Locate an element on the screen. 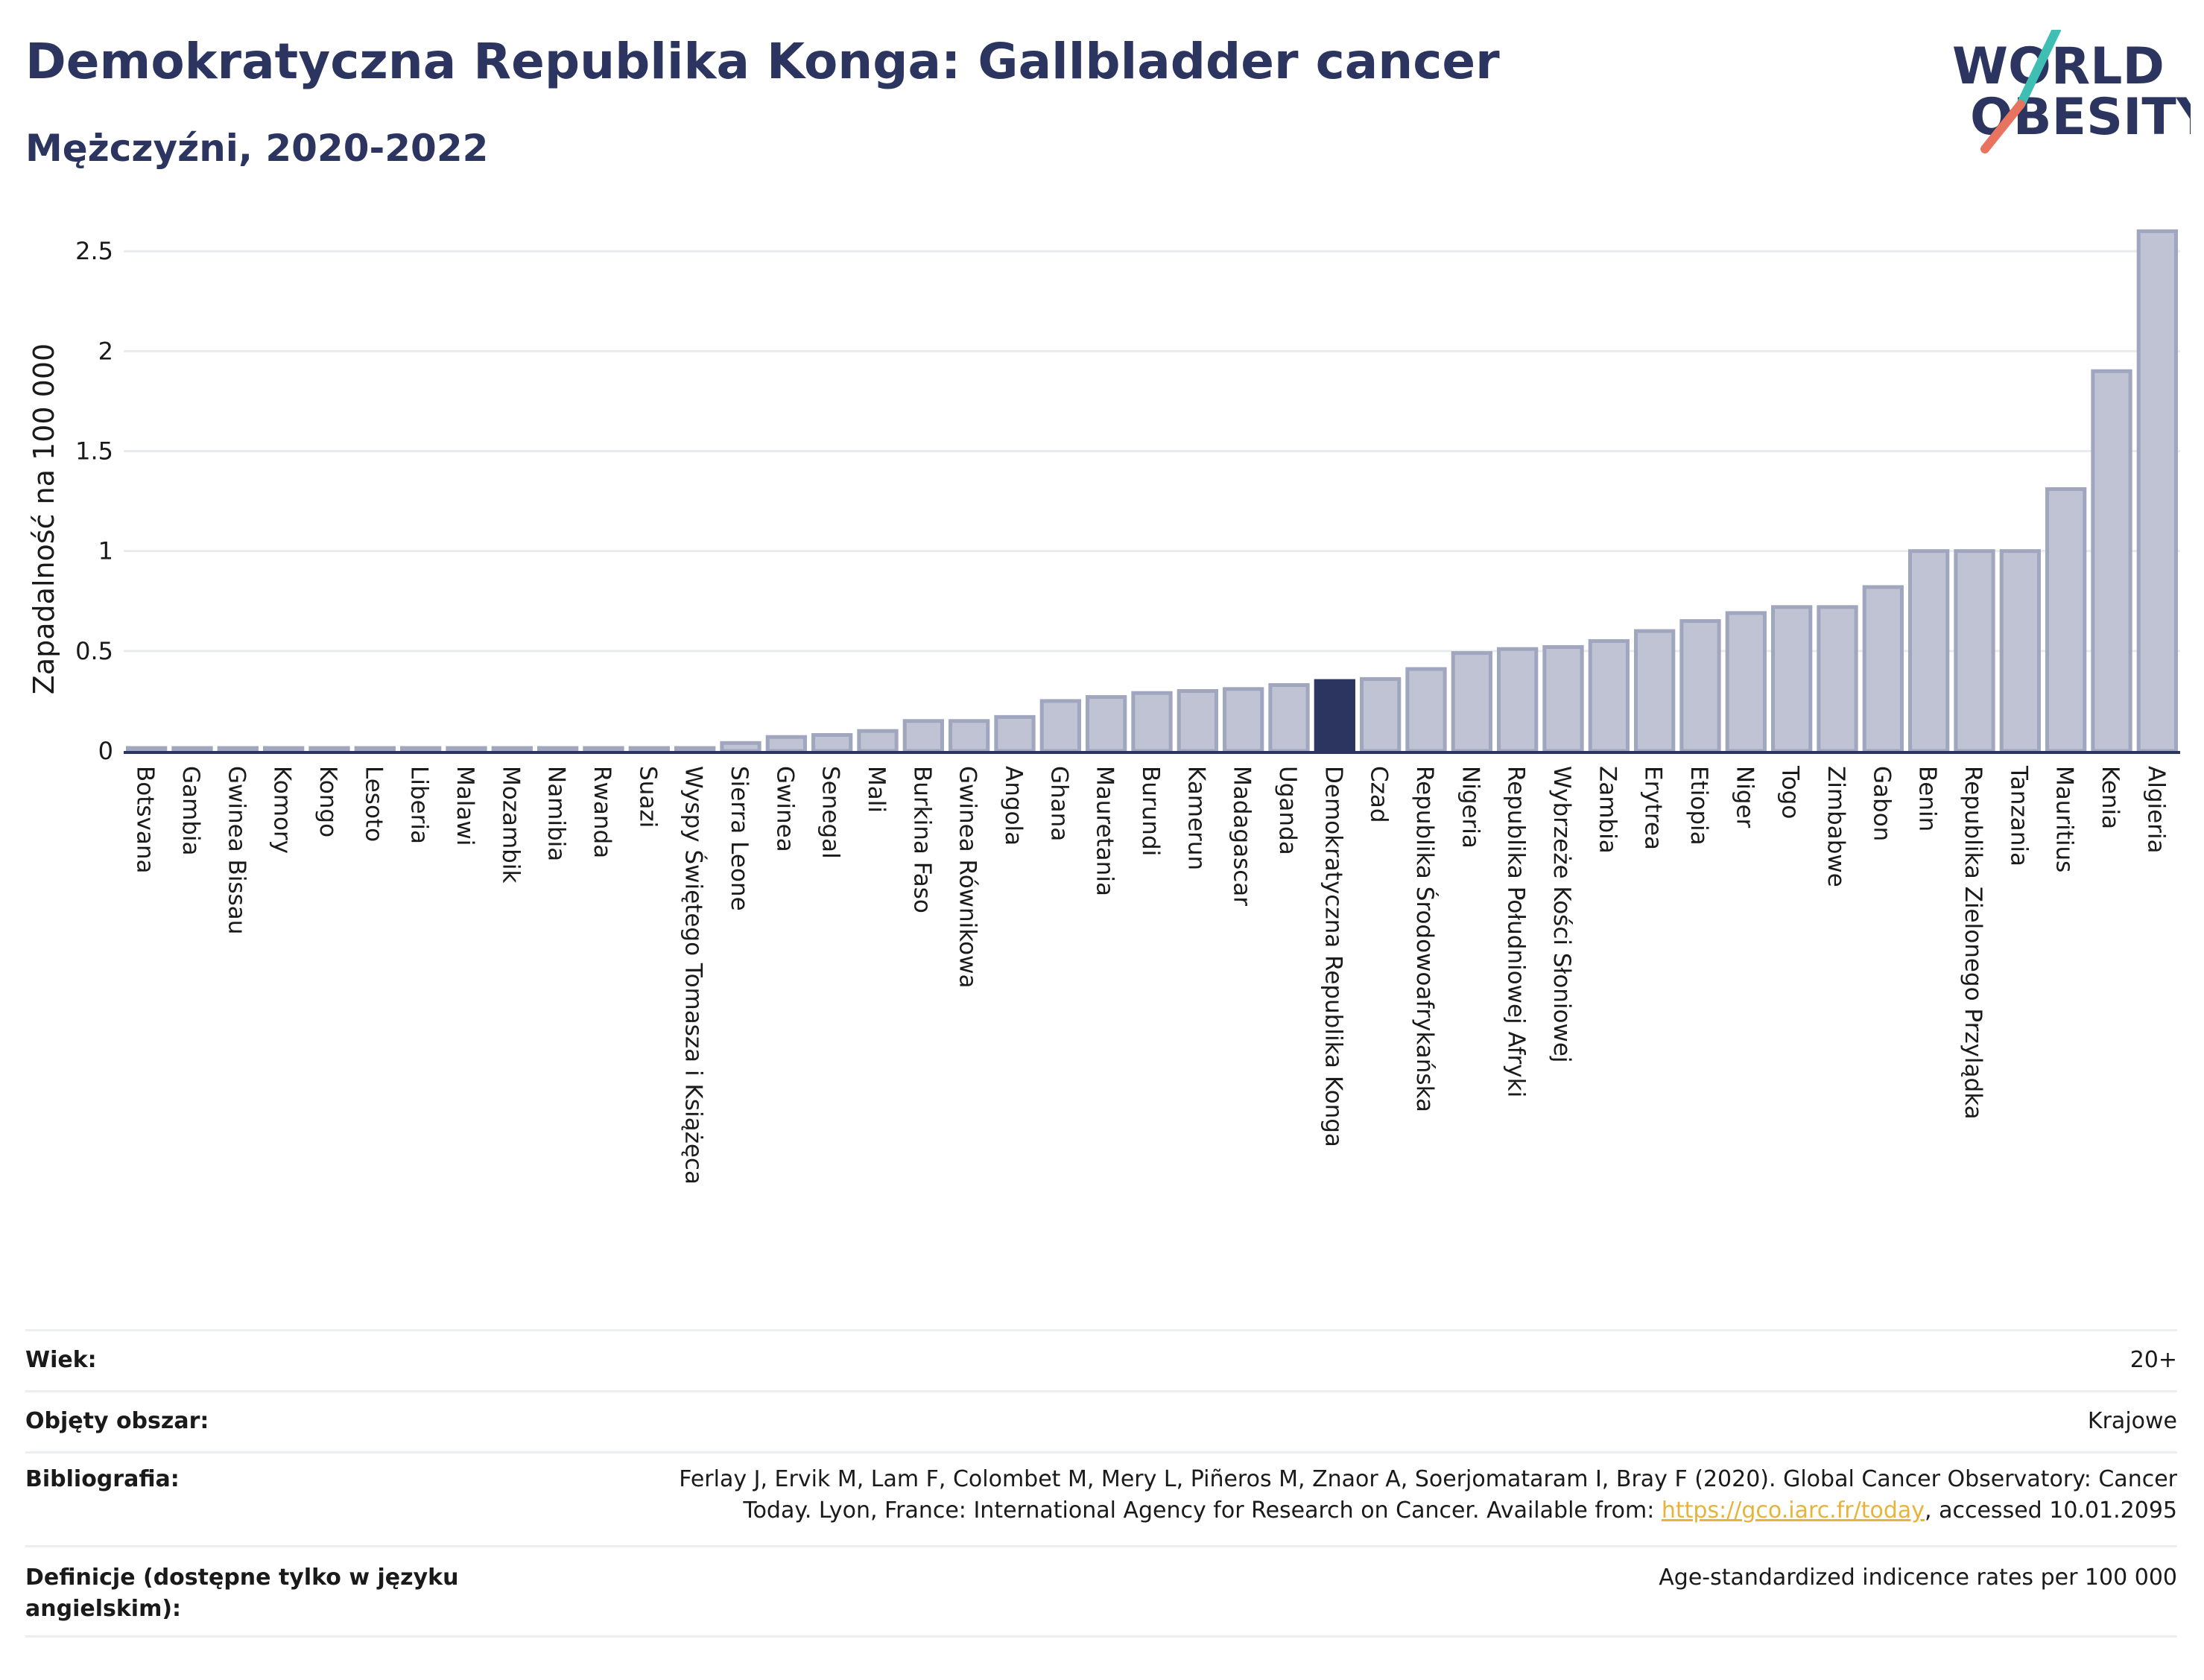 This screenshot has width=2204, height=1680. bar-togo is located at coordinates (1792, 679).